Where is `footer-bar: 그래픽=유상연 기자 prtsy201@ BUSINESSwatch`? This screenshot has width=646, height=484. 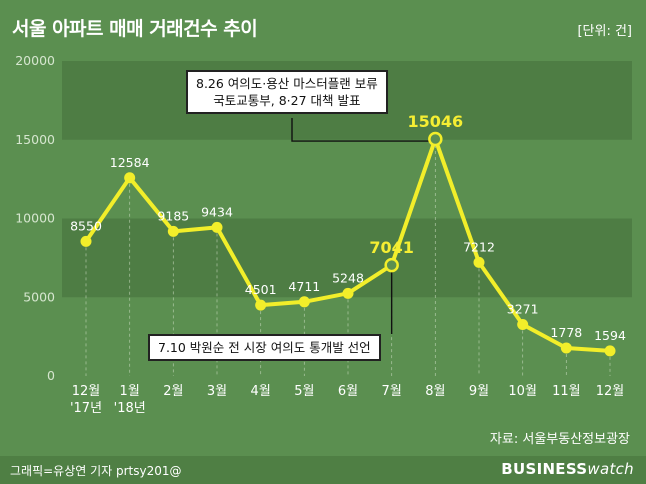
footer-bar: 그래픽=유상연 기자 prtsy201@ BUSINESSwatch is located at coordinates (323, 470).